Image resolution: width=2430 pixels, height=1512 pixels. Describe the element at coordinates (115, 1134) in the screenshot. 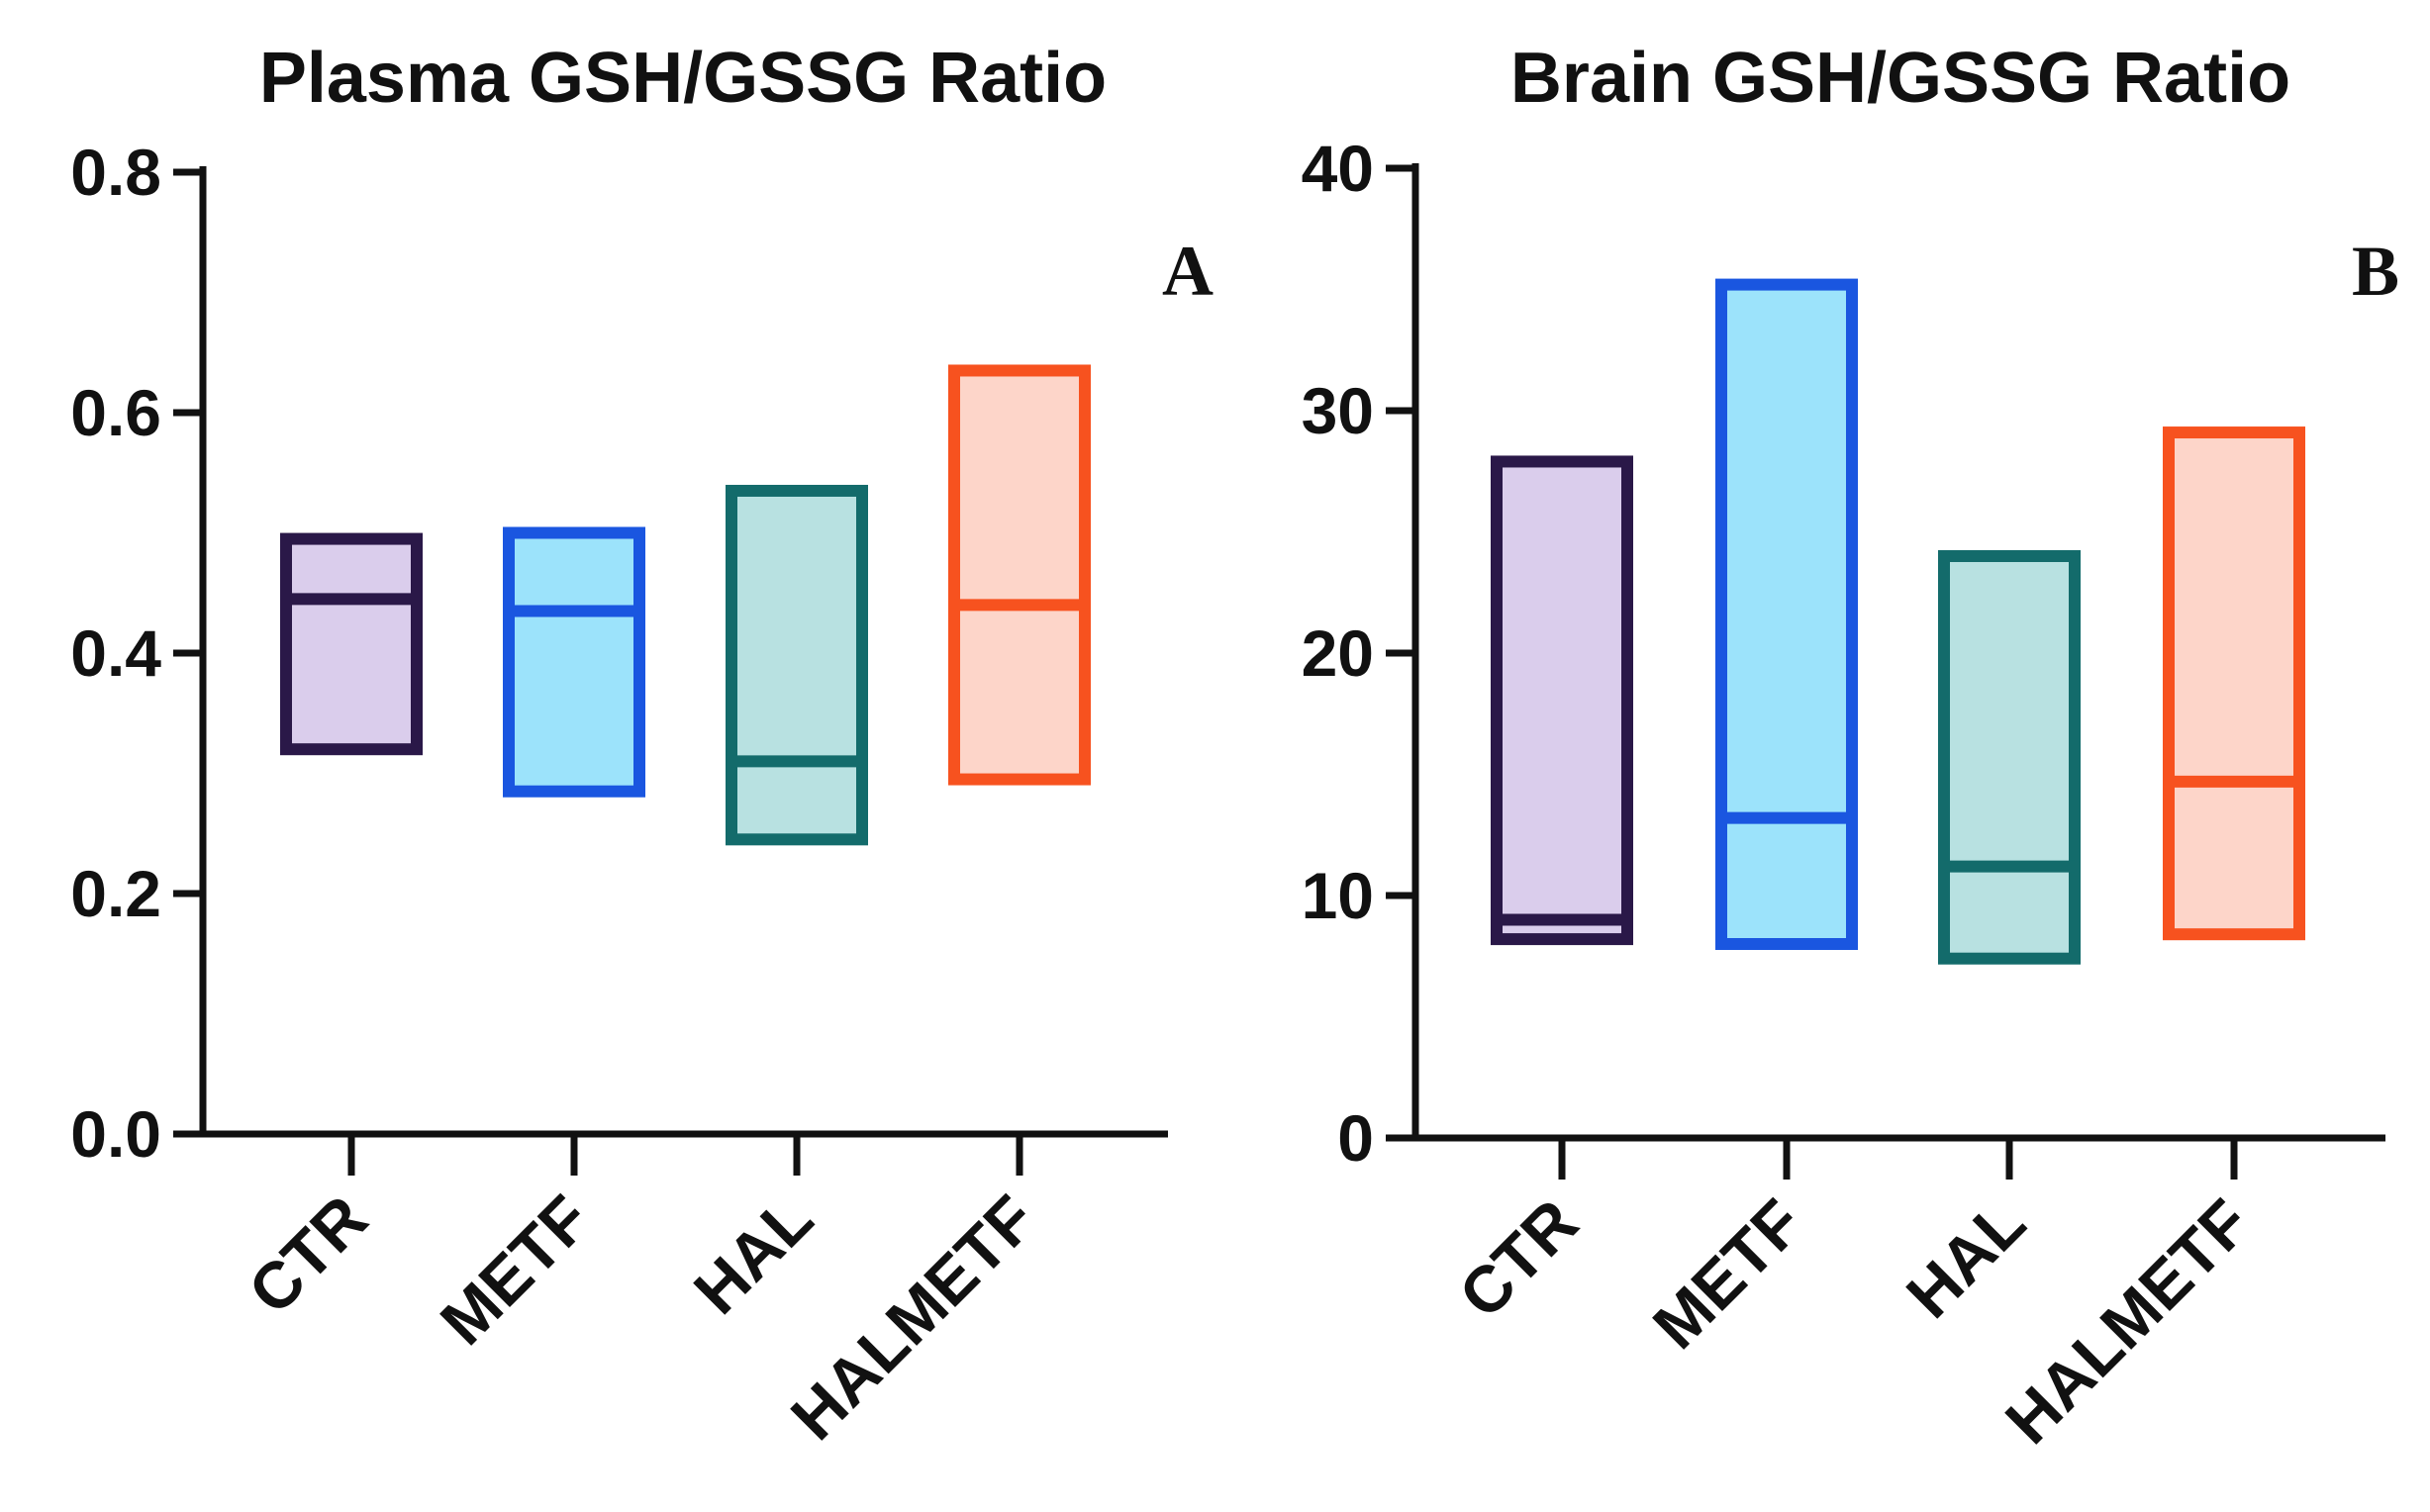

I see `y-tick-label: 0.0` at that location.